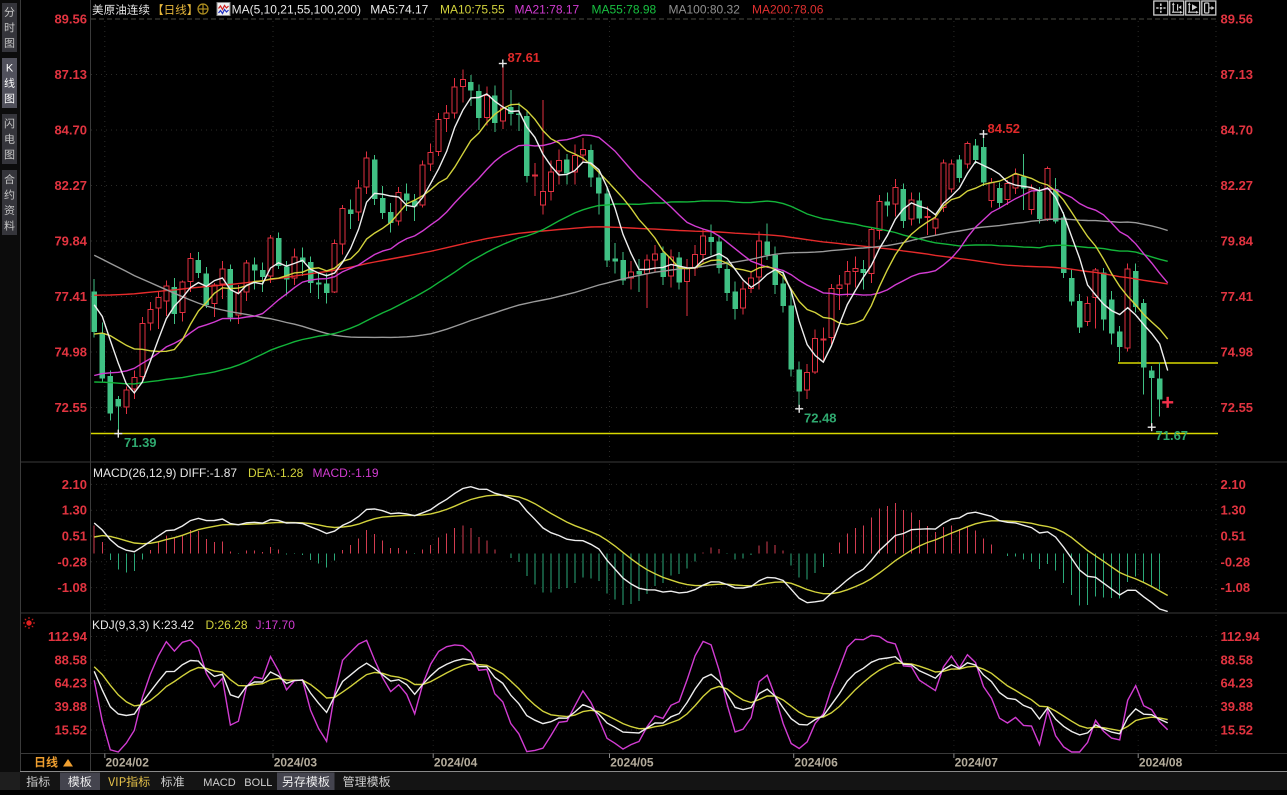  What do you see at coordinates (140, 442) in the screenshot?
I see `svg-text: 71.39` at bounding box center [140, 442].